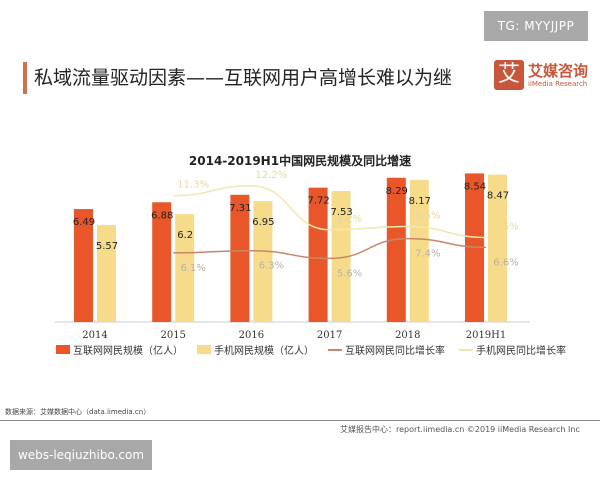 The height and width of the screenshot is (480, 600). What do you see at coordinates (341, 212) in the screenshot?
I see `bar-data-label: 7.53` at bounding box center [341, 212].